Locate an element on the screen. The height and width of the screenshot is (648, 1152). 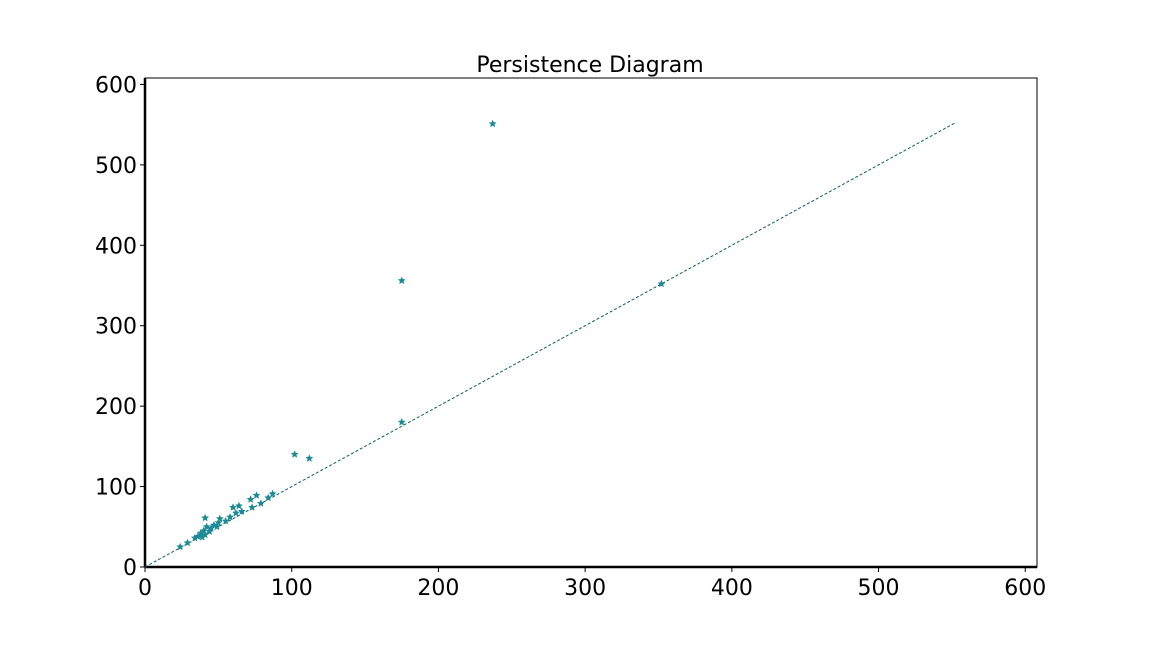
y-tick-label: 300 is located at coordinates (116, 327).